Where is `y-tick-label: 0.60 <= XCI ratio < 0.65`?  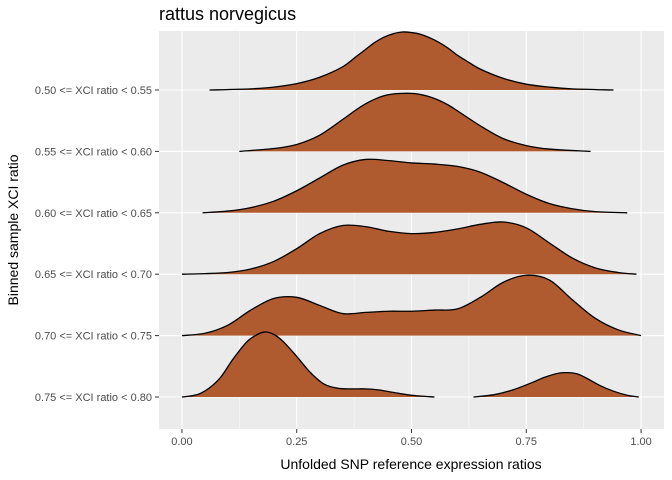 y-tick-label: 0.60 <= XCI ratio < 0.65 is located at coordinates (93, 214).